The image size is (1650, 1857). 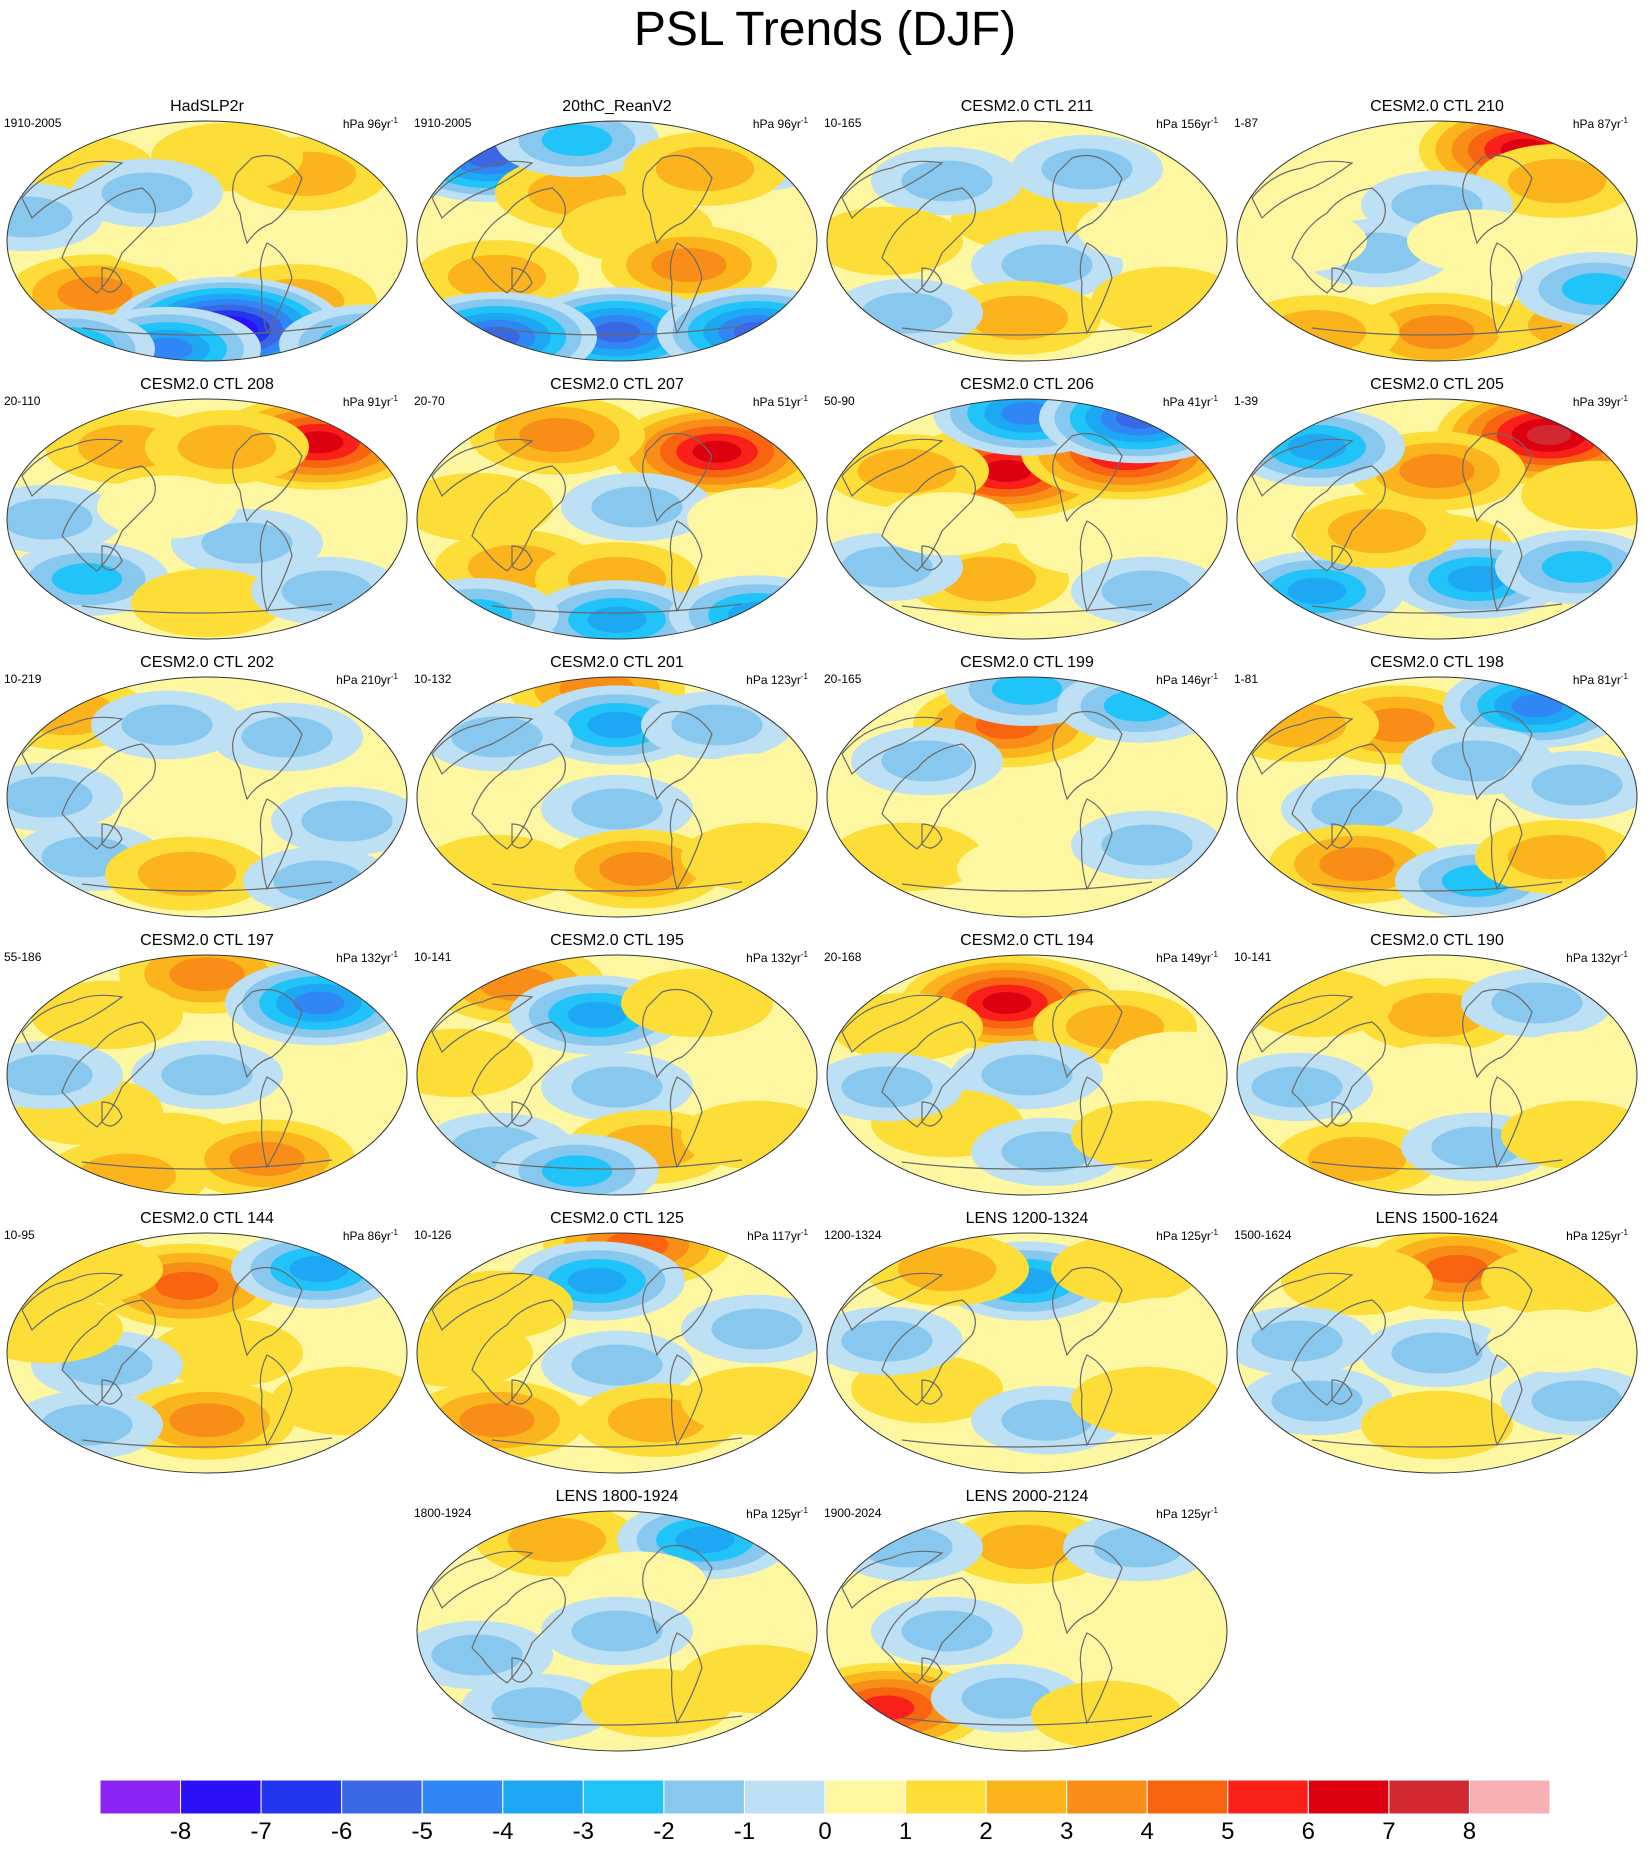 I want to click on panel-units: hPa 132yr-1, so click(x=367, y=957).